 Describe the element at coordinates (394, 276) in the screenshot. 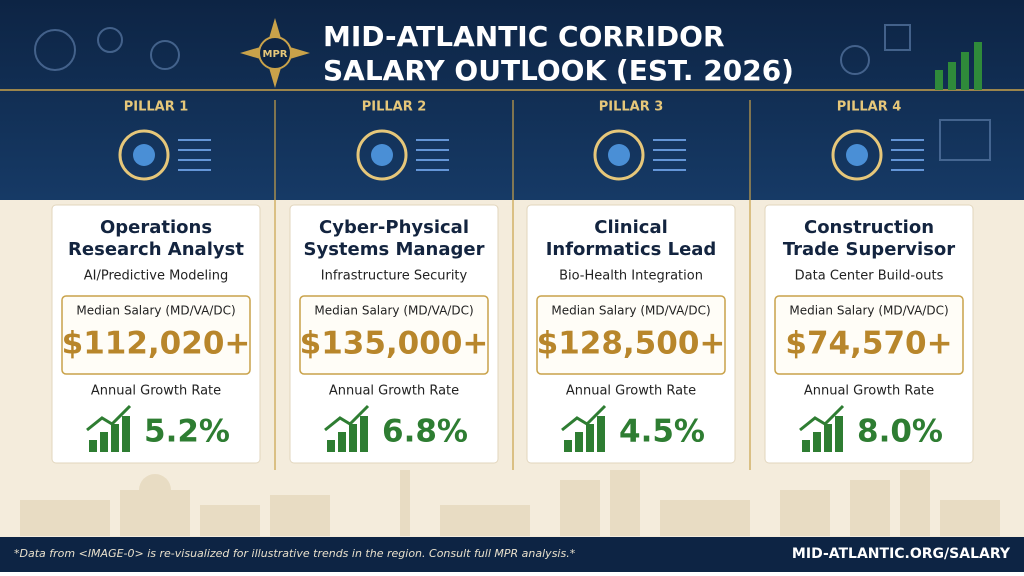

I see `card-subtitle: Infrastructure Security` at that location.